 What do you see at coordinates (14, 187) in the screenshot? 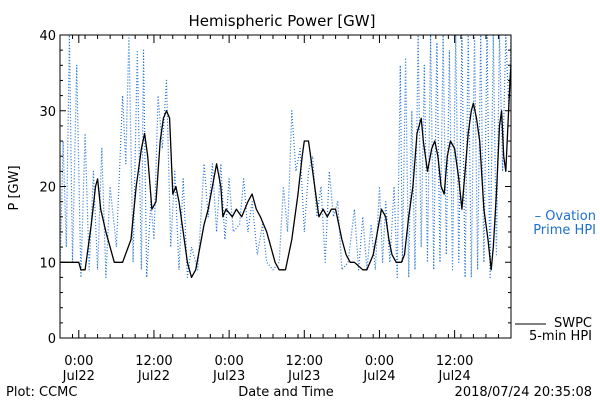
I see `y-axis-label: P [GW]` at bounding box center [14, 187].